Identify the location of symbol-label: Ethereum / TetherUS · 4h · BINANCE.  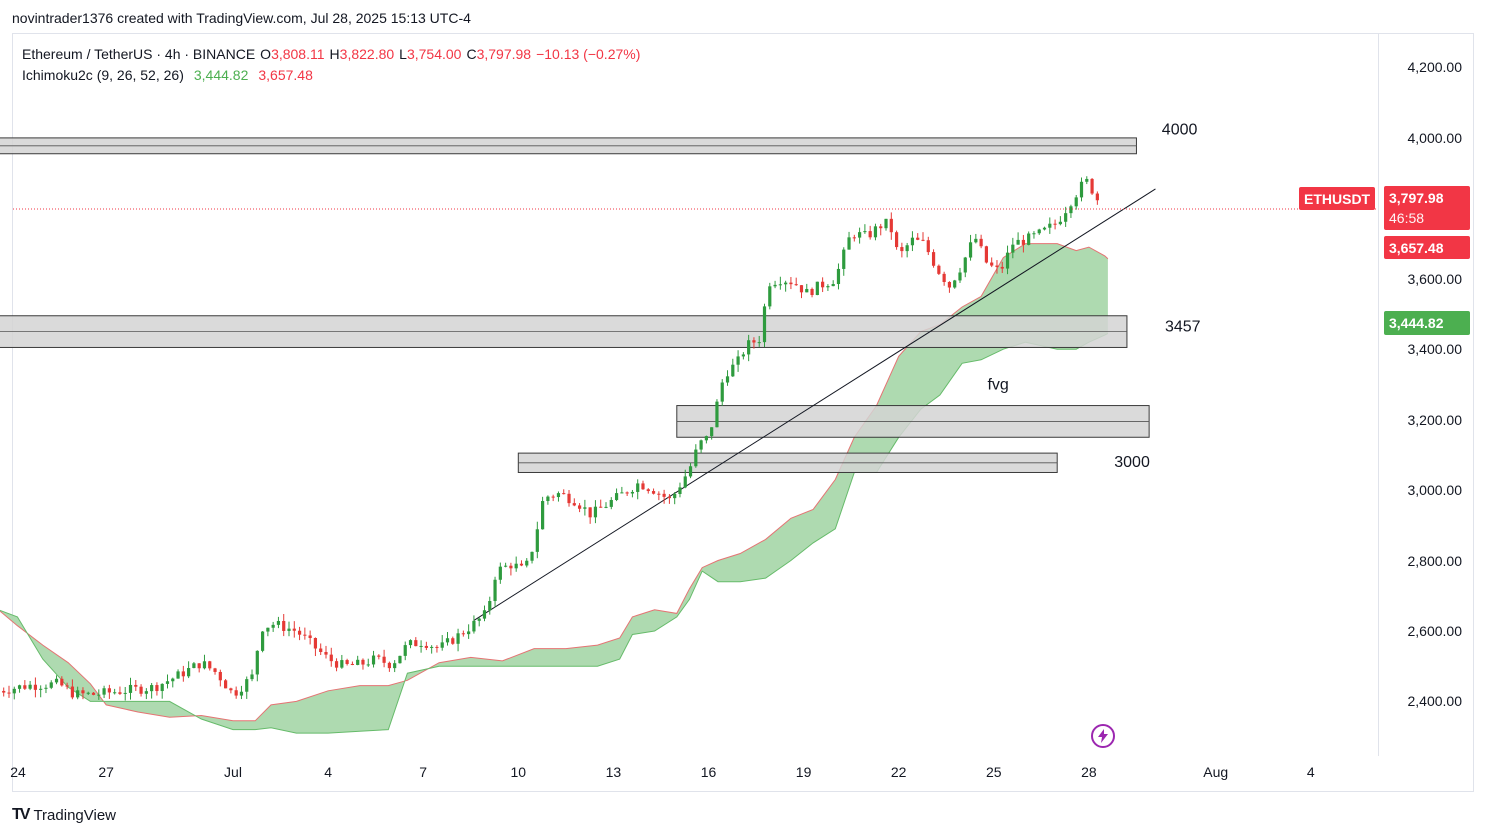
(139, 54).